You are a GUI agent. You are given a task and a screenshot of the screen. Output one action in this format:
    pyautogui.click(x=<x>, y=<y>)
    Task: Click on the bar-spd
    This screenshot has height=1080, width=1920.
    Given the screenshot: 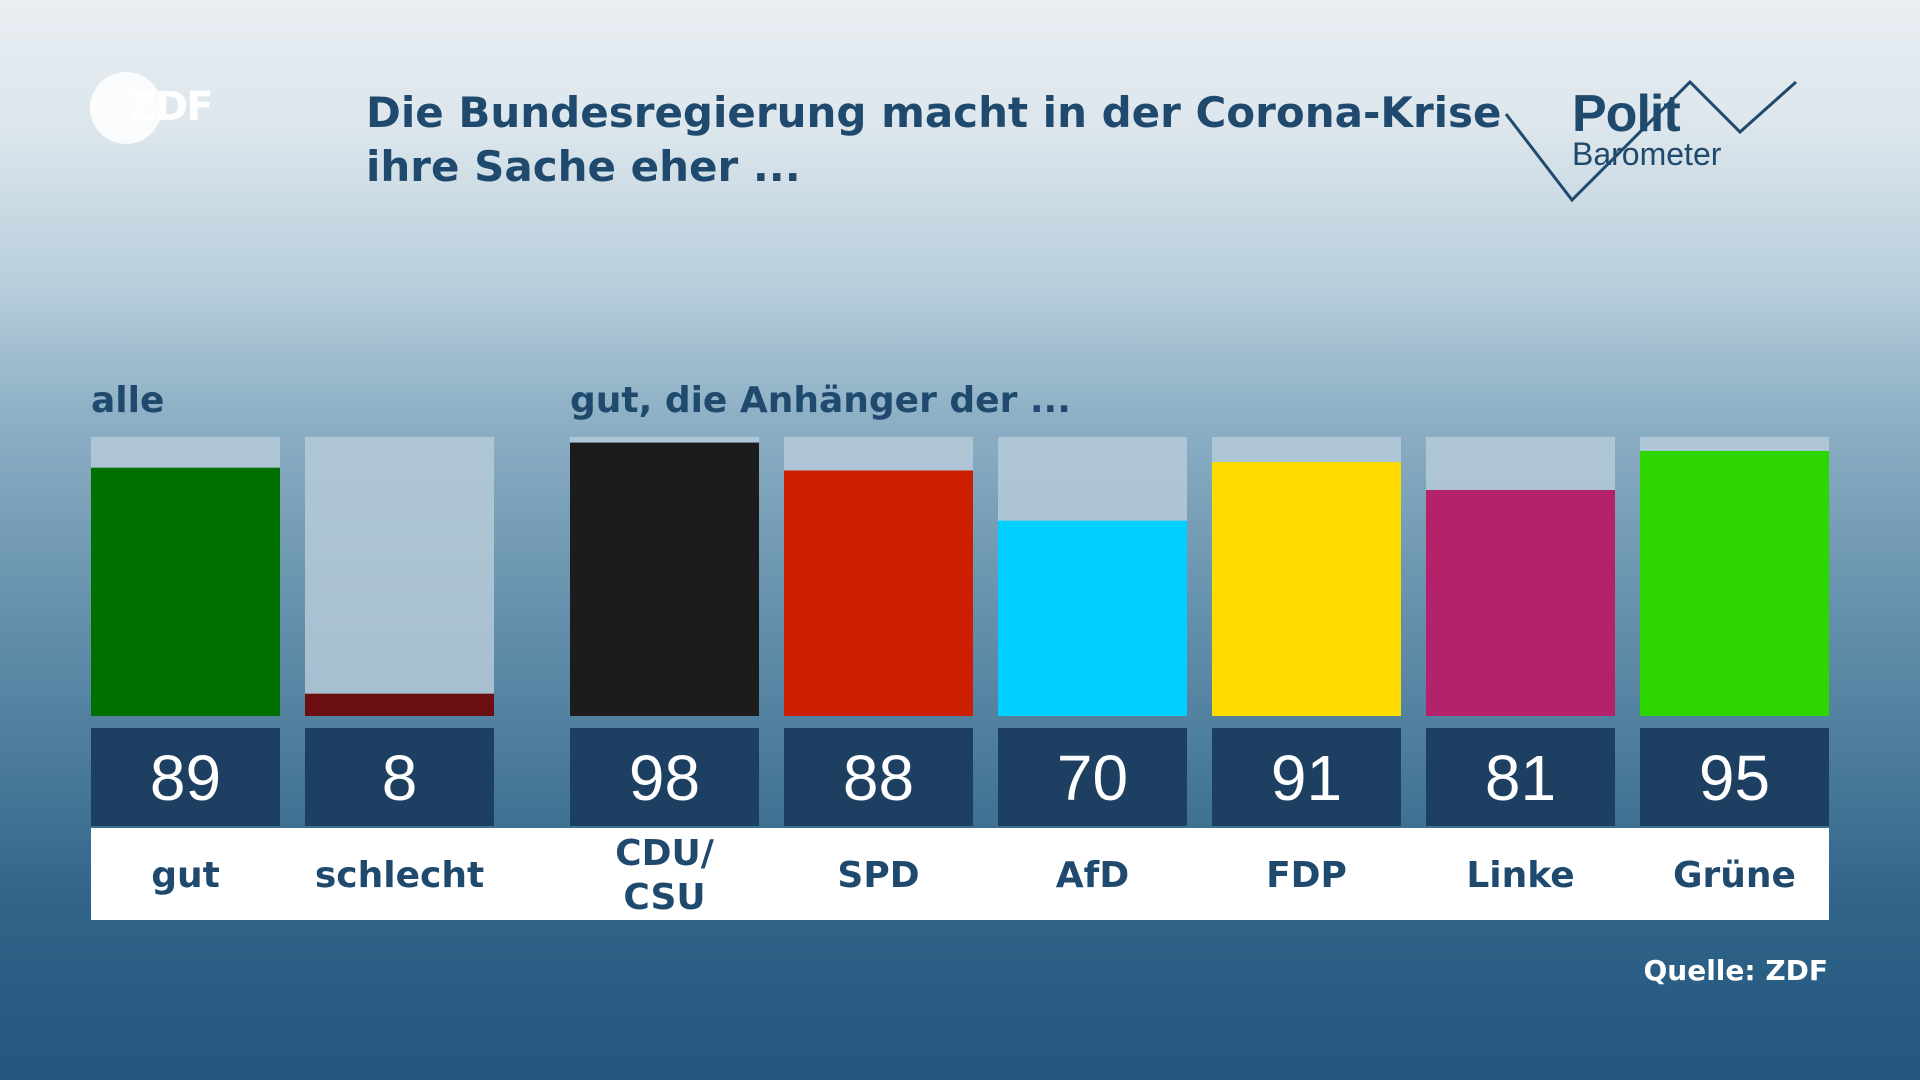 What is the action you would take?
    pyautogui.click(x=878, y=593)
    